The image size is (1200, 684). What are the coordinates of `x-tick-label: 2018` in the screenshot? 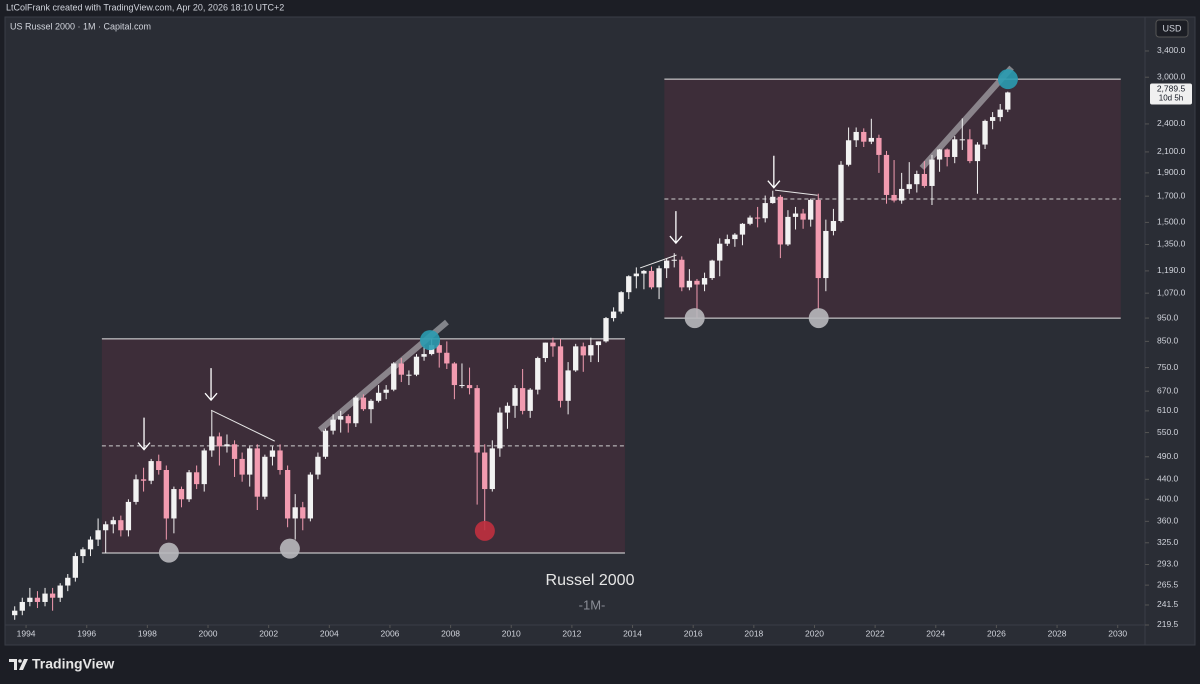 It's located at (753, 633).